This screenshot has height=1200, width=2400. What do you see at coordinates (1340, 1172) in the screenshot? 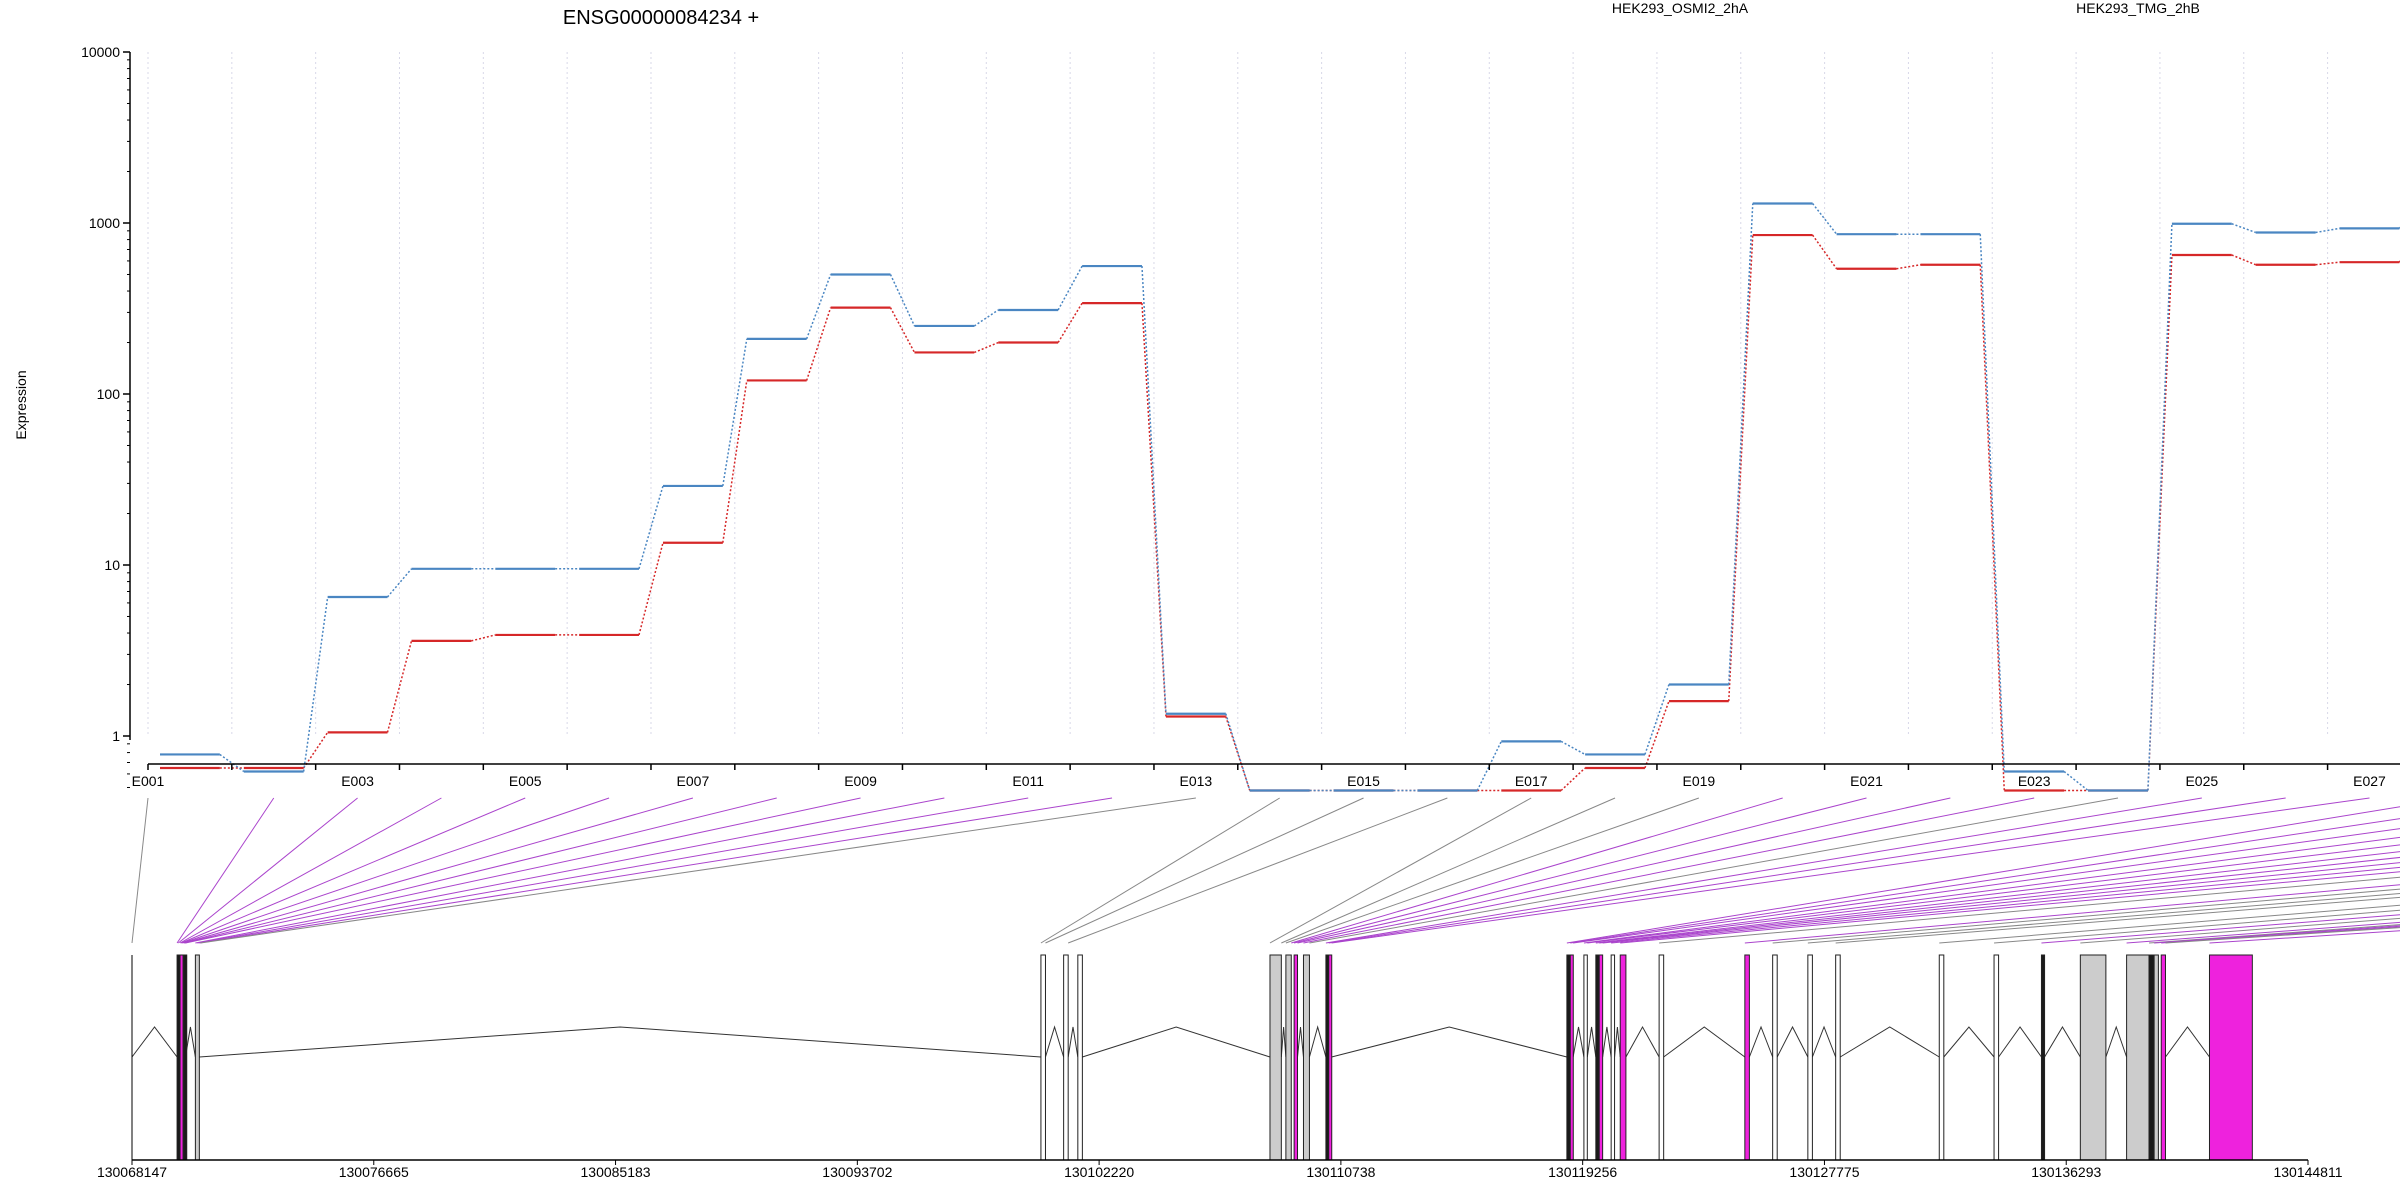
I see `genomic-tick-label: 130110738` at bounding box center [1340, 1172].